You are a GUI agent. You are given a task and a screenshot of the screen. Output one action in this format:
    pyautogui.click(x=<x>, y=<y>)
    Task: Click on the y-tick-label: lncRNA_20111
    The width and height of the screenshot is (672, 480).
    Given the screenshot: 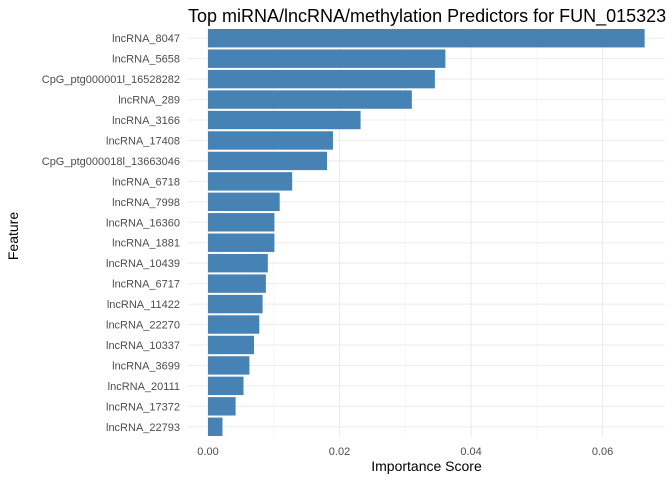 What is the action you would take?
    pyautogui.click(x=144, y=387)
    